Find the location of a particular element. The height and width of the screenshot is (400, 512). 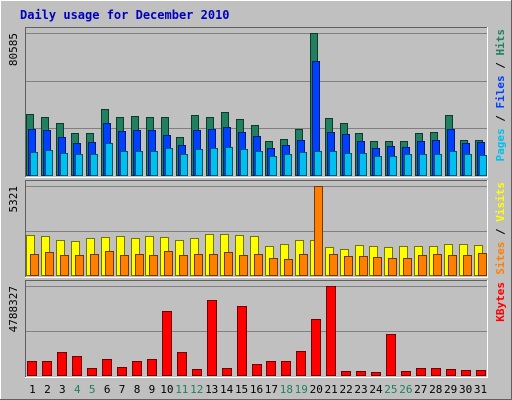

day-label: 29 is located at coordinates (450, 389).